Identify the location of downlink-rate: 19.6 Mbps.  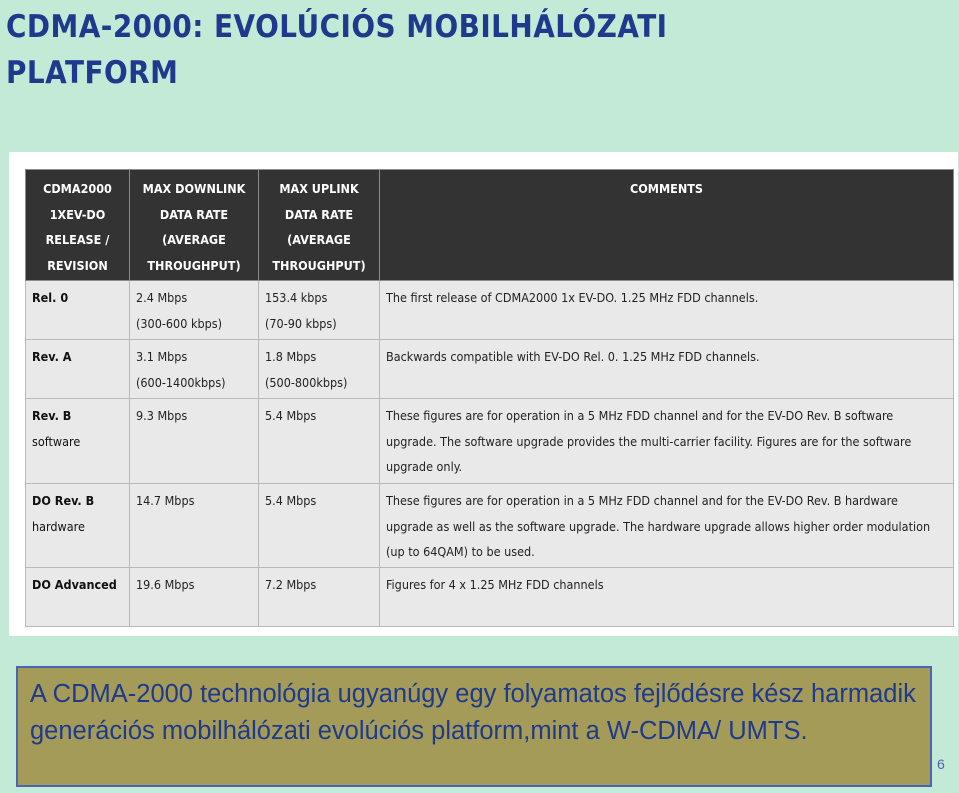
(165, 584).